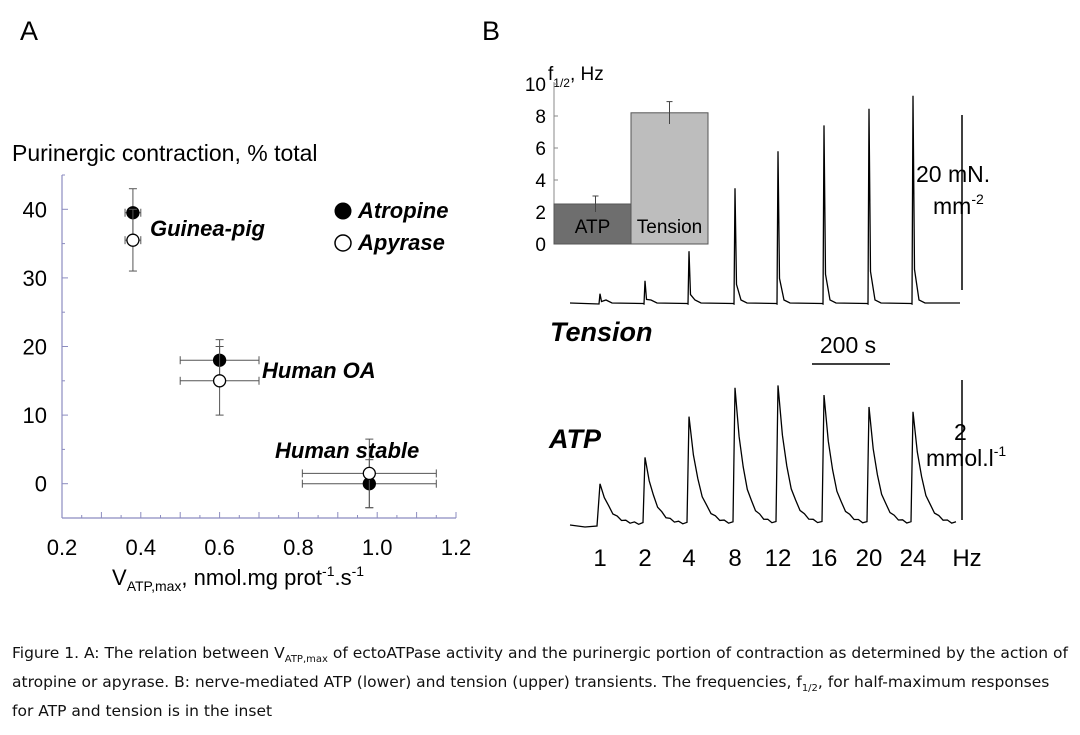 This screenshot has width=1080, height=735. Describe the element at coordinates (401, 242) in the screenshot. I see `legend-label-apyrase: Apyrase` at that location.